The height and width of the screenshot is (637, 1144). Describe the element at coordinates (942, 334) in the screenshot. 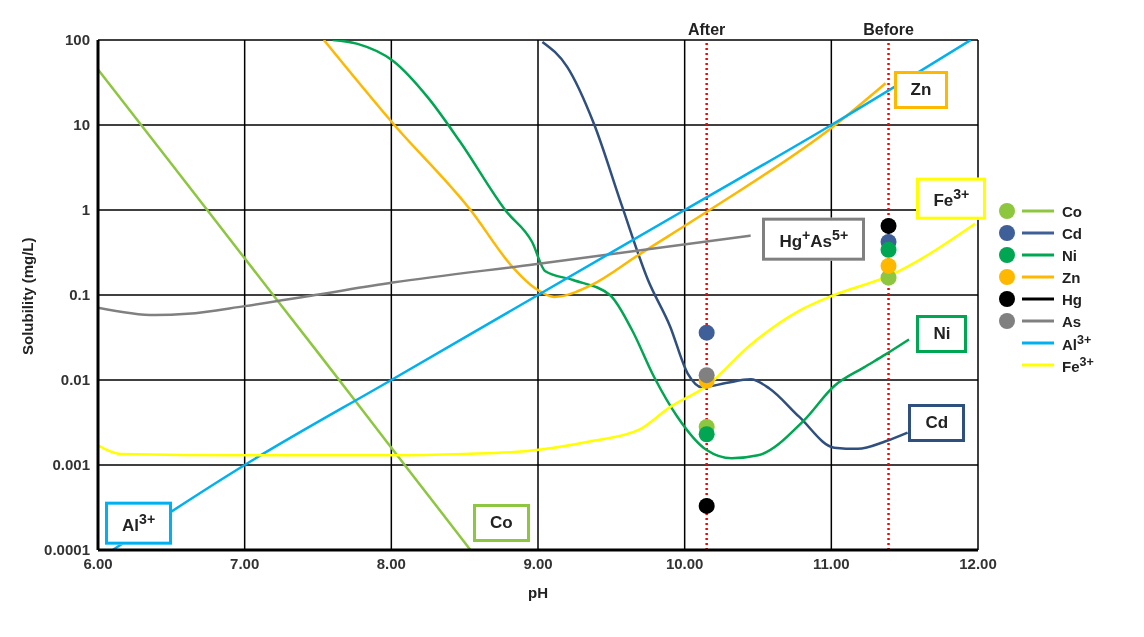

I see `annotation: Ni` at that location.